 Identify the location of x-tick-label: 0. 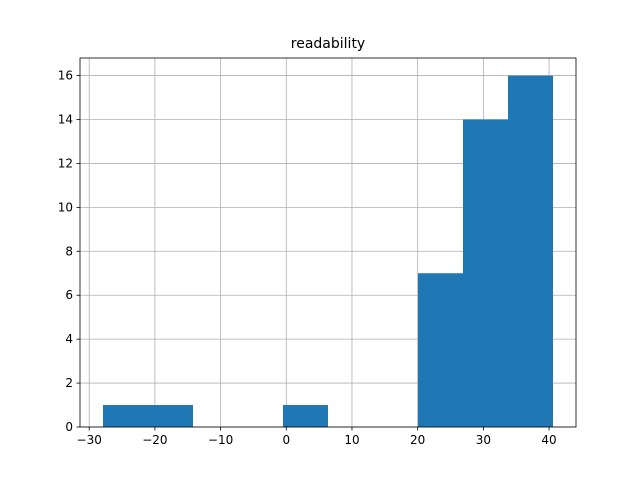
(286, 440).